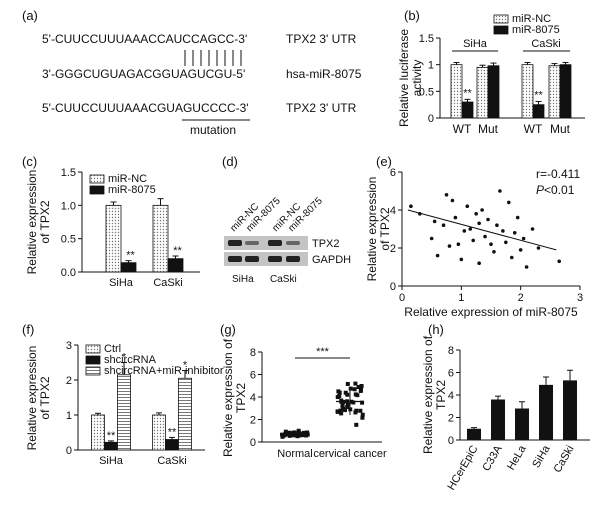 This screenshot has height=506, width=612. What do you see at coordinates (144, 39) in the screenshot?
I see `seq-wt: 5'-CUUCCUUUAAACCAUCCAGCC-3'` at bounding box center [144, 39].